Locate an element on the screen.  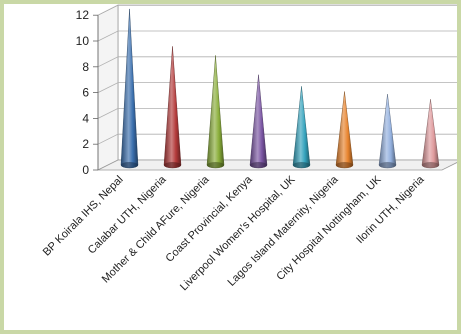
y-tick-label: 6 is located at coordinates (85, 93).